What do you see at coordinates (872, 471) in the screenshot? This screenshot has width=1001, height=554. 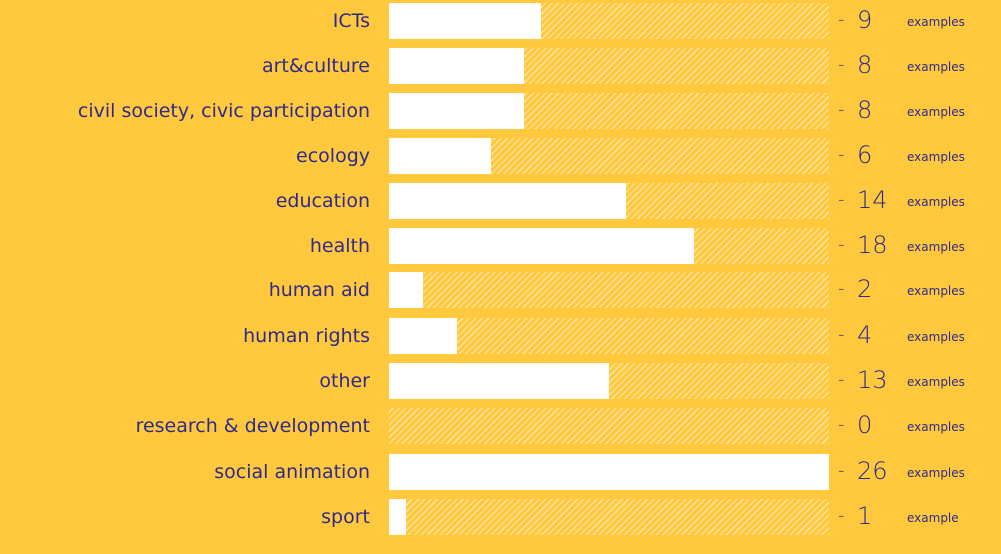 I see `data-label: 26` at bounding box center [872, 471].